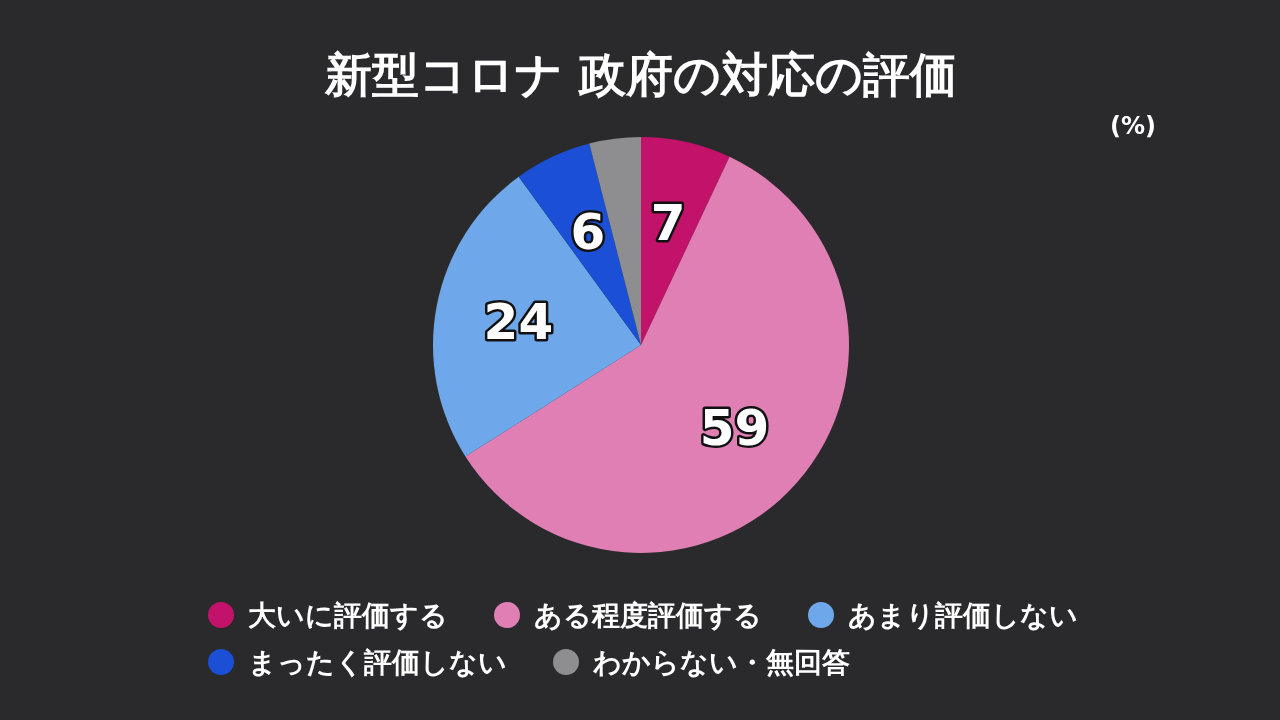 The height and width of the screenshot is (720, 1280). What do you see at coordinates (641, 74) in the screenshot?
I see `title: 新型コロナ 政府の対応の評価` at bounding box center [641, 74].